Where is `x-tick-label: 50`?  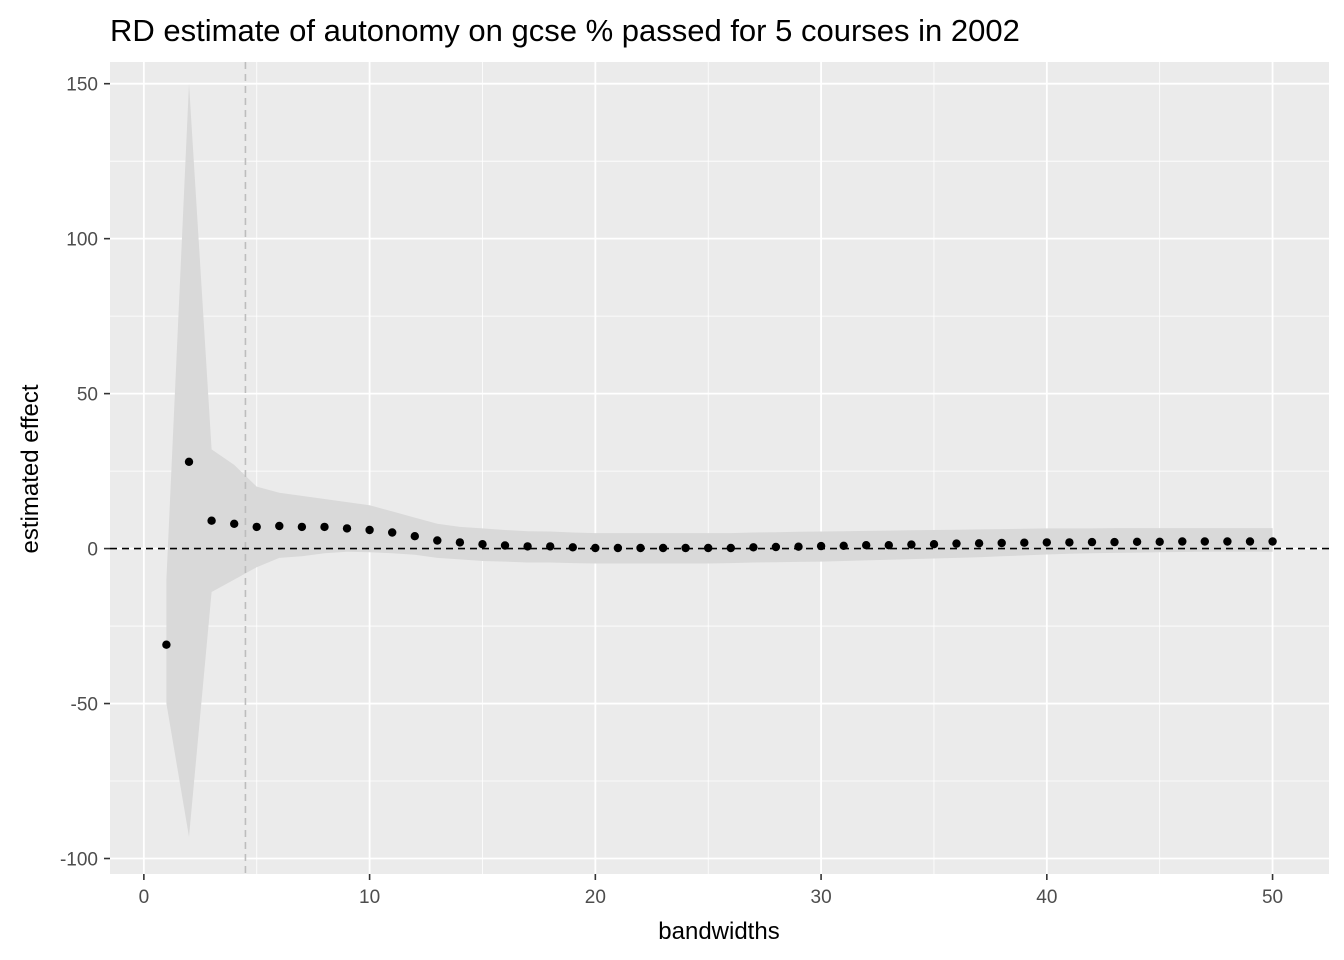 x-tick-label: 50 is located at coordinates (1272, 897).